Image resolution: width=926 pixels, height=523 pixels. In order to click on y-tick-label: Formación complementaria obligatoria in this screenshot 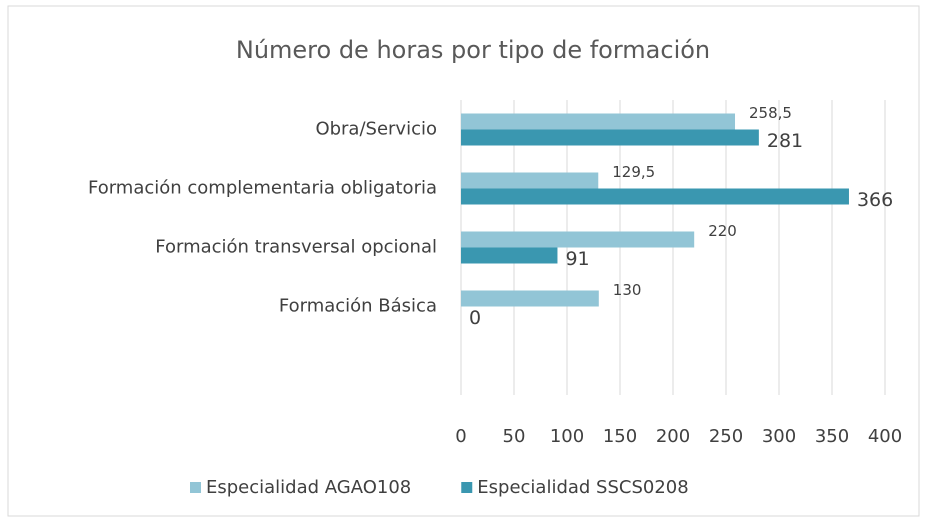, I will do `click(262, 188)`.